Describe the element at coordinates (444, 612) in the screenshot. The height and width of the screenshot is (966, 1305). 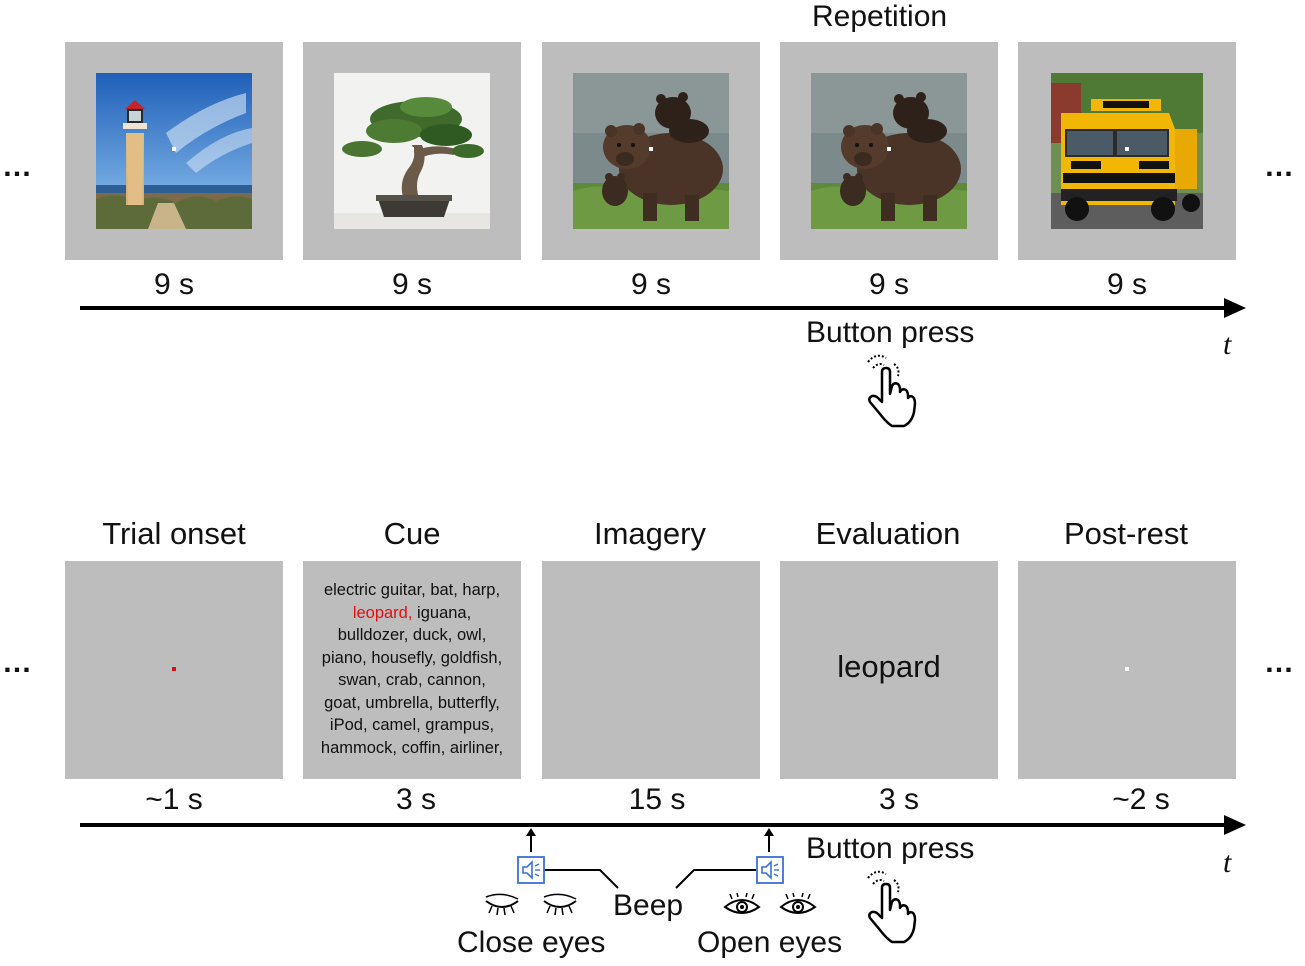
I see `cue-line-rest: iguana,` at that location.